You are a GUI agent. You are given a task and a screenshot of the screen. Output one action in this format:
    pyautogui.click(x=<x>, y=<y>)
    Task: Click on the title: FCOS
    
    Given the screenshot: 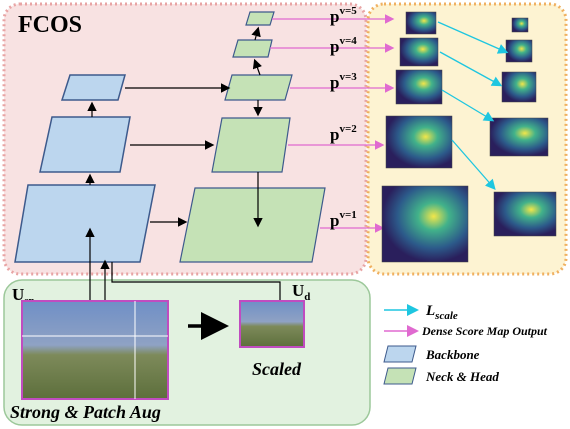 What is the action you would take?
    pyautogui.click(x=50, y=25)
    